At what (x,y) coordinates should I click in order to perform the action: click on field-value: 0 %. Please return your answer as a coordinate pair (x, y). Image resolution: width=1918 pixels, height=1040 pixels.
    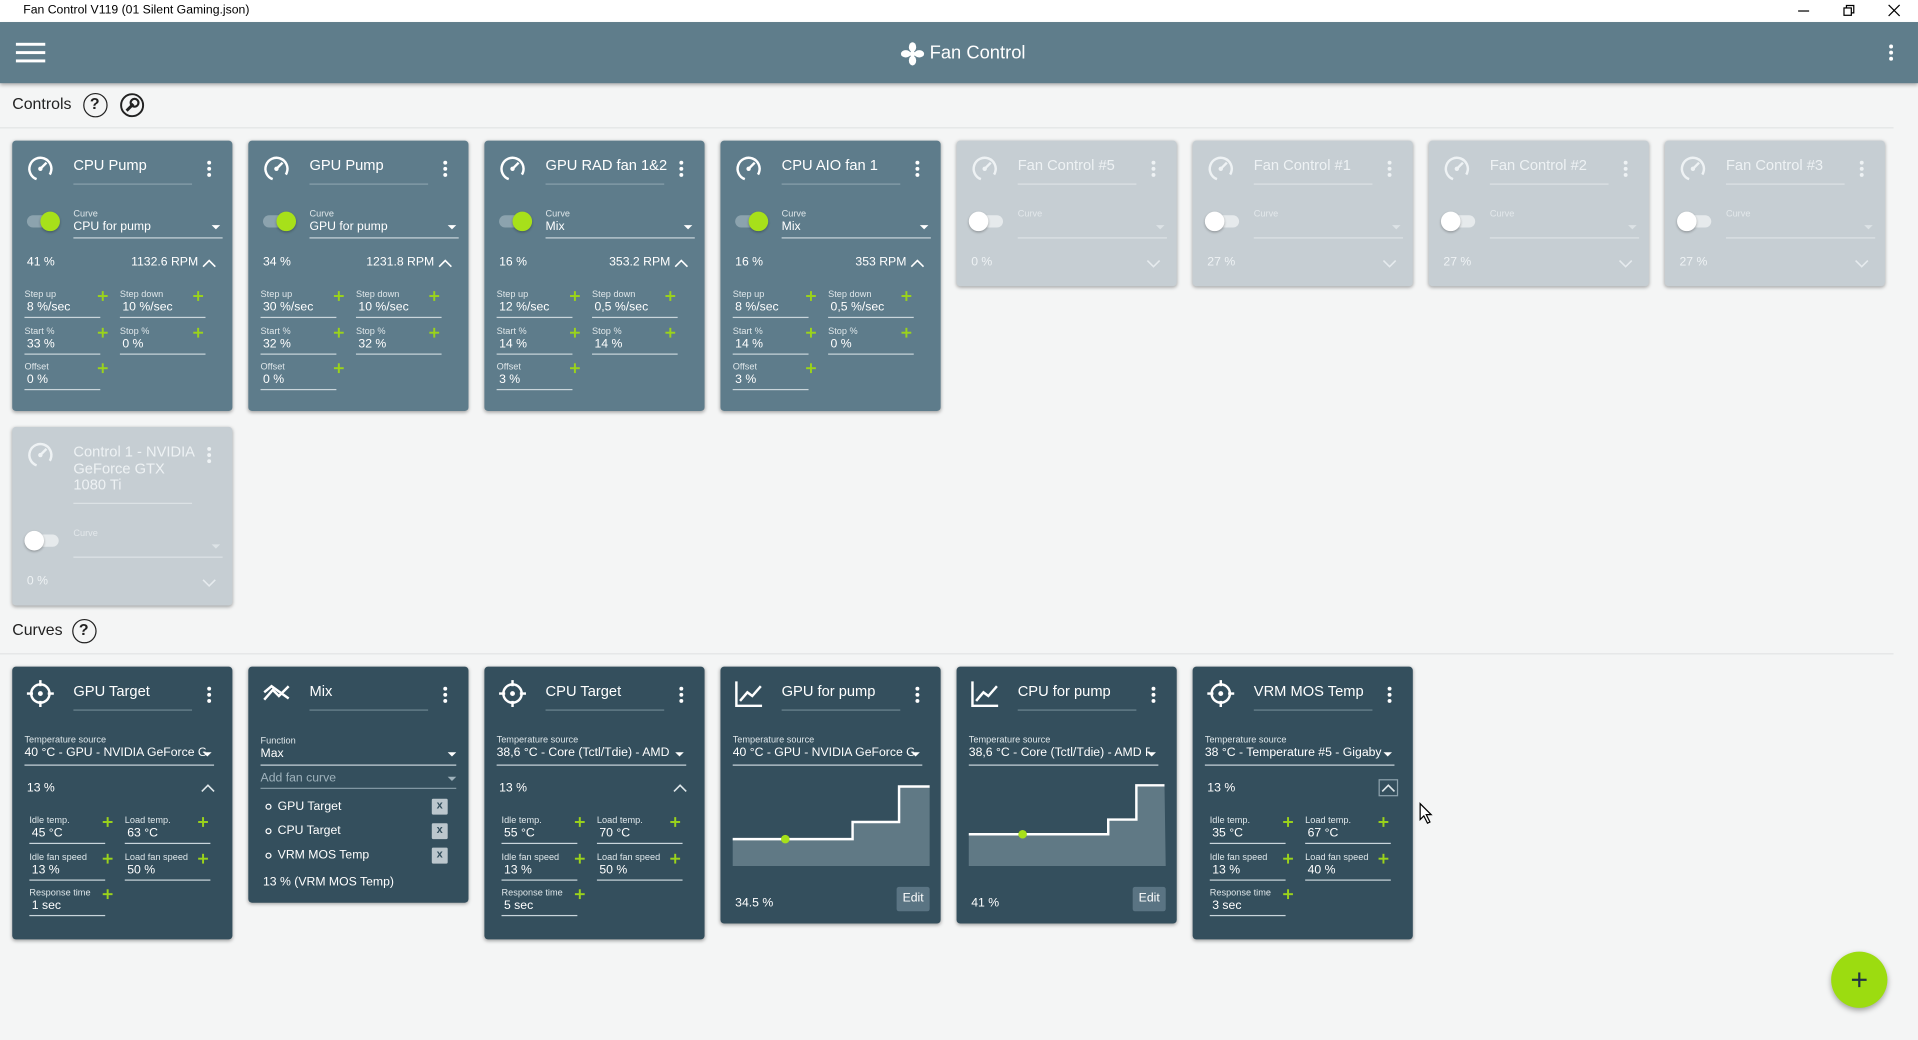
    Looking at the image, I should click on (841, 343).